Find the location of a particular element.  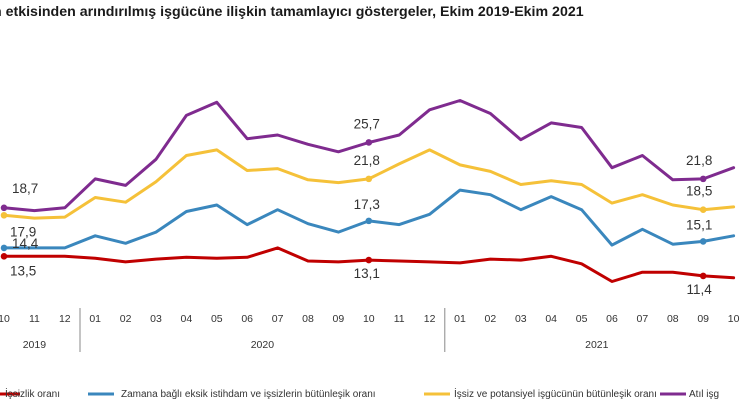

data-label: 17,3 is located at coordinates (367, 204).